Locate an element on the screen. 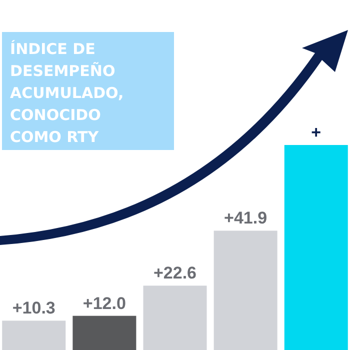 The image size is (350, 350). chart-title: ÍNDICE DE DESEMPEÑO ACUMULADO, CONOCIDO COMO RTY is located at coordinates (67, 93).